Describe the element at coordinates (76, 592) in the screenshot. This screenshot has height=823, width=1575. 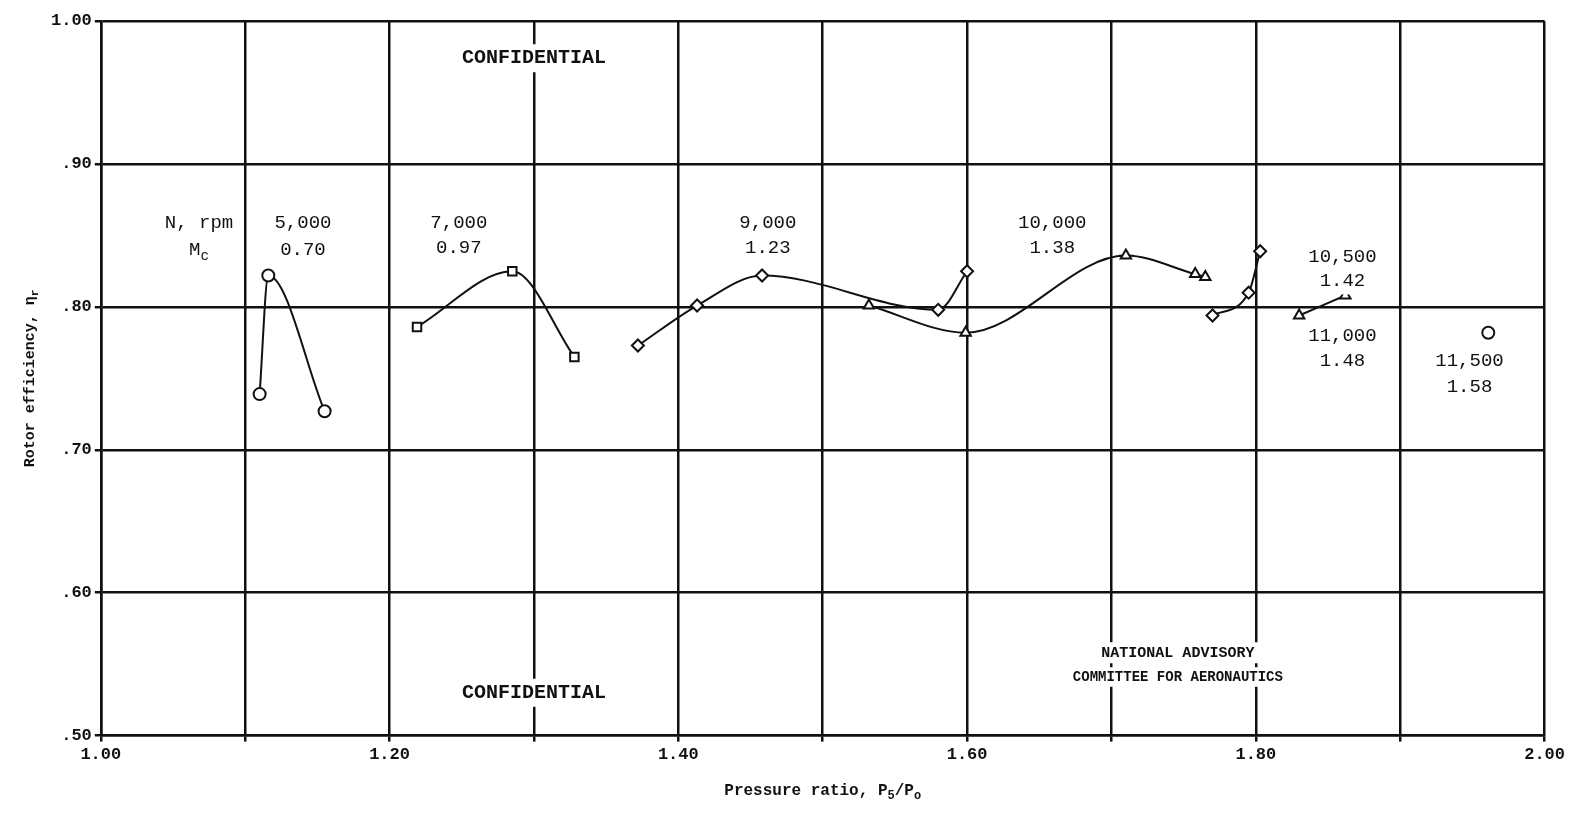
I see `y-tick-label: .60` at that location.